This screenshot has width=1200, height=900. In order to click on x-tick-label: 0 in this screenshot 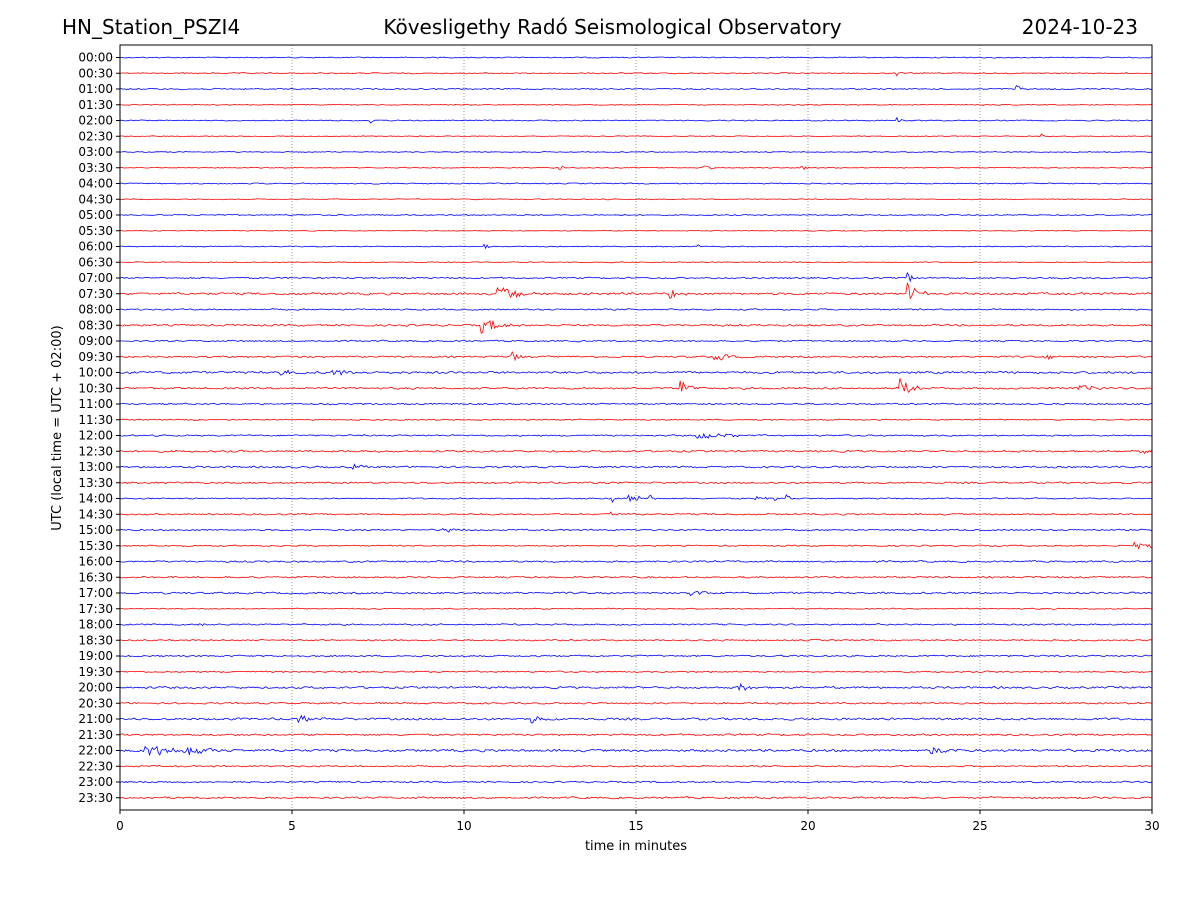, I will do `click(120, 826)`.